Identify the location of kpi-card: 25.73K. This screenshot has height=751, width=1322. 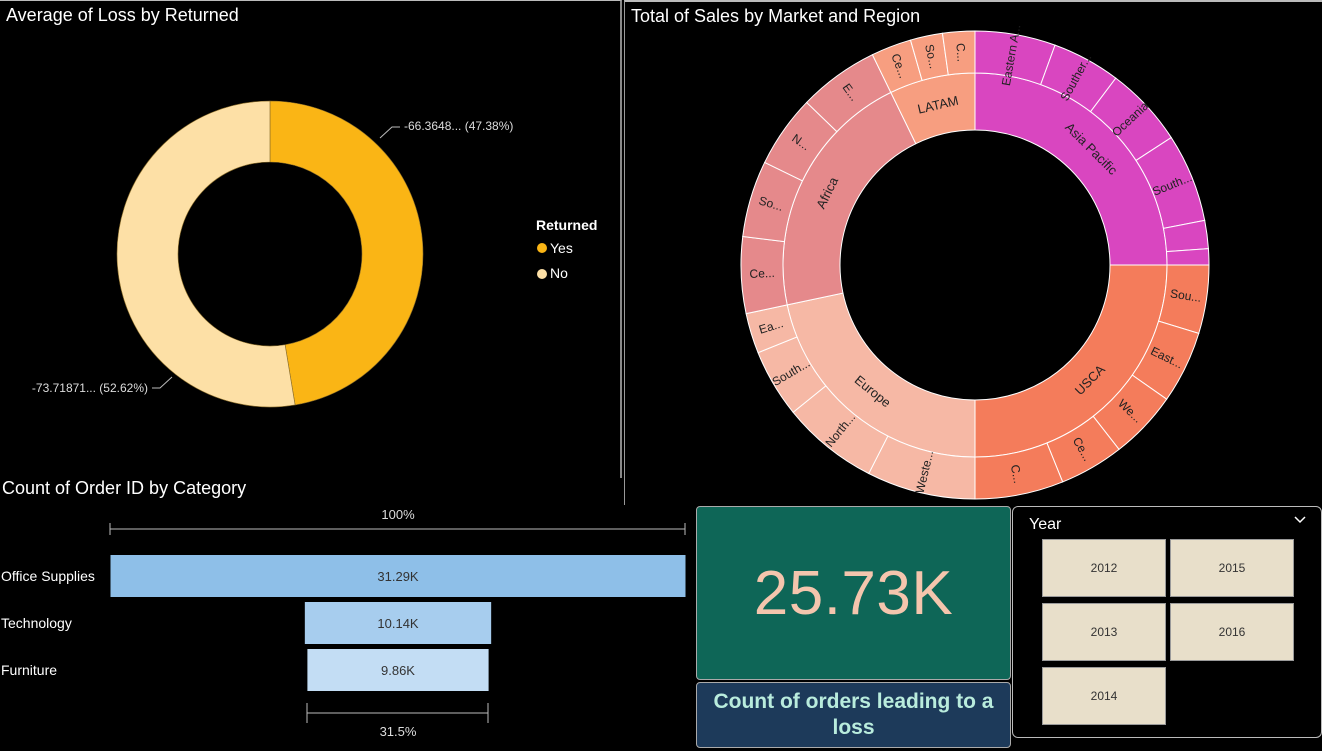
(853, 593).